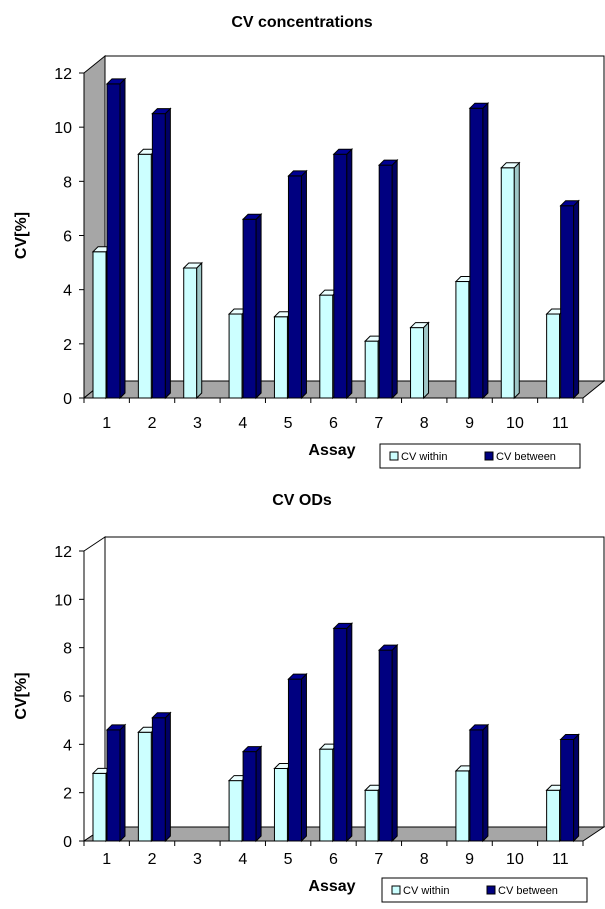 This screenshot has width=605, height=909. I want to click on x-tick-label: 5, so click(288, 859).